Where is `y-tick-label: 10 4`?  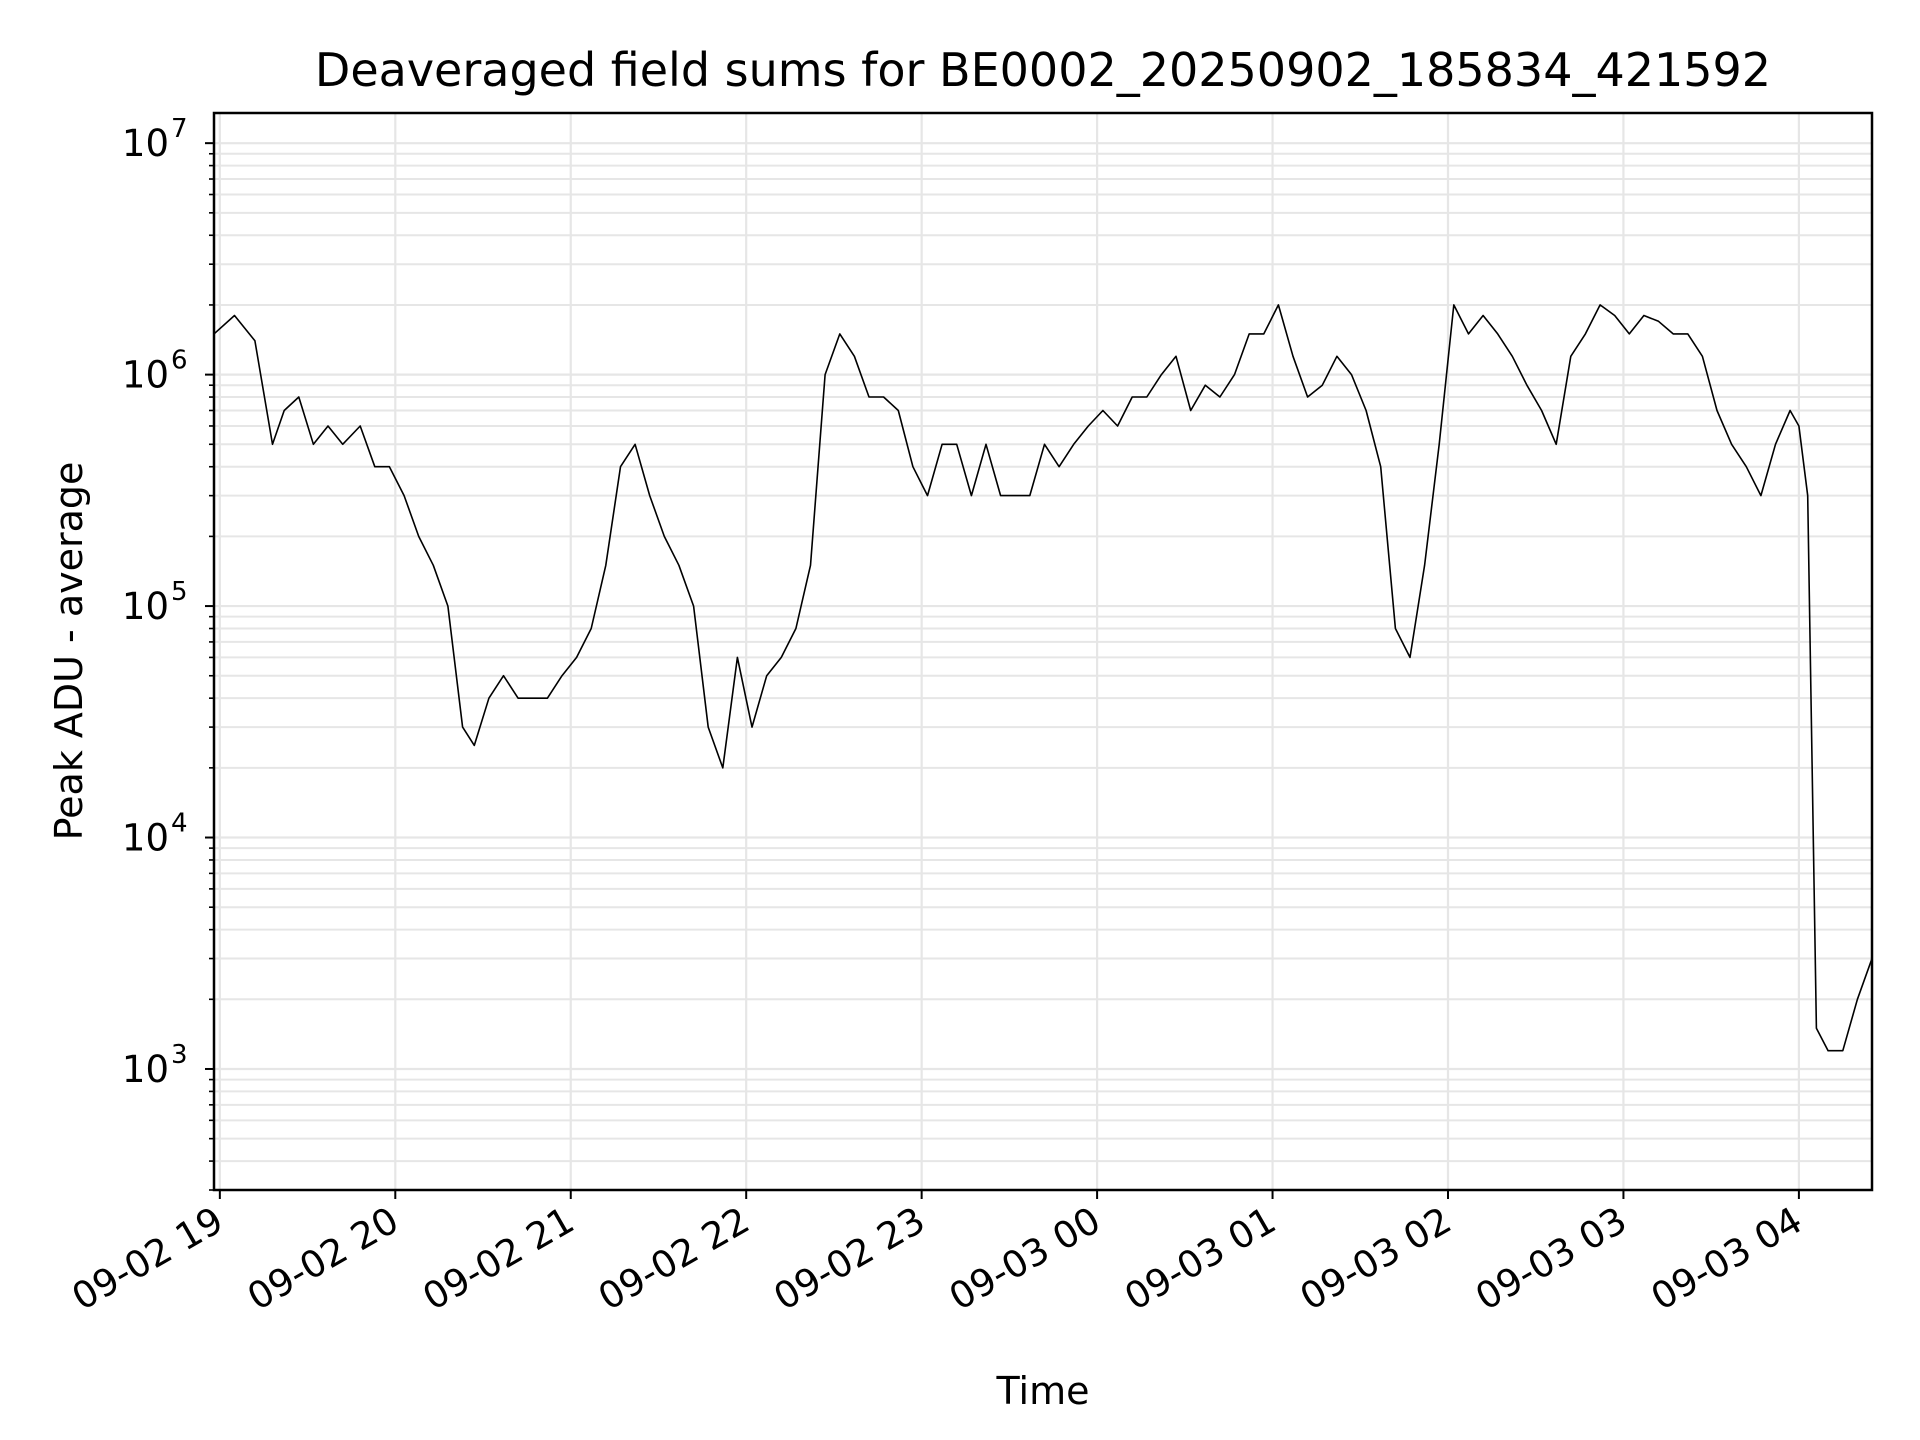 y-tick-label: 10 4 is located at coordinates (155, 834).